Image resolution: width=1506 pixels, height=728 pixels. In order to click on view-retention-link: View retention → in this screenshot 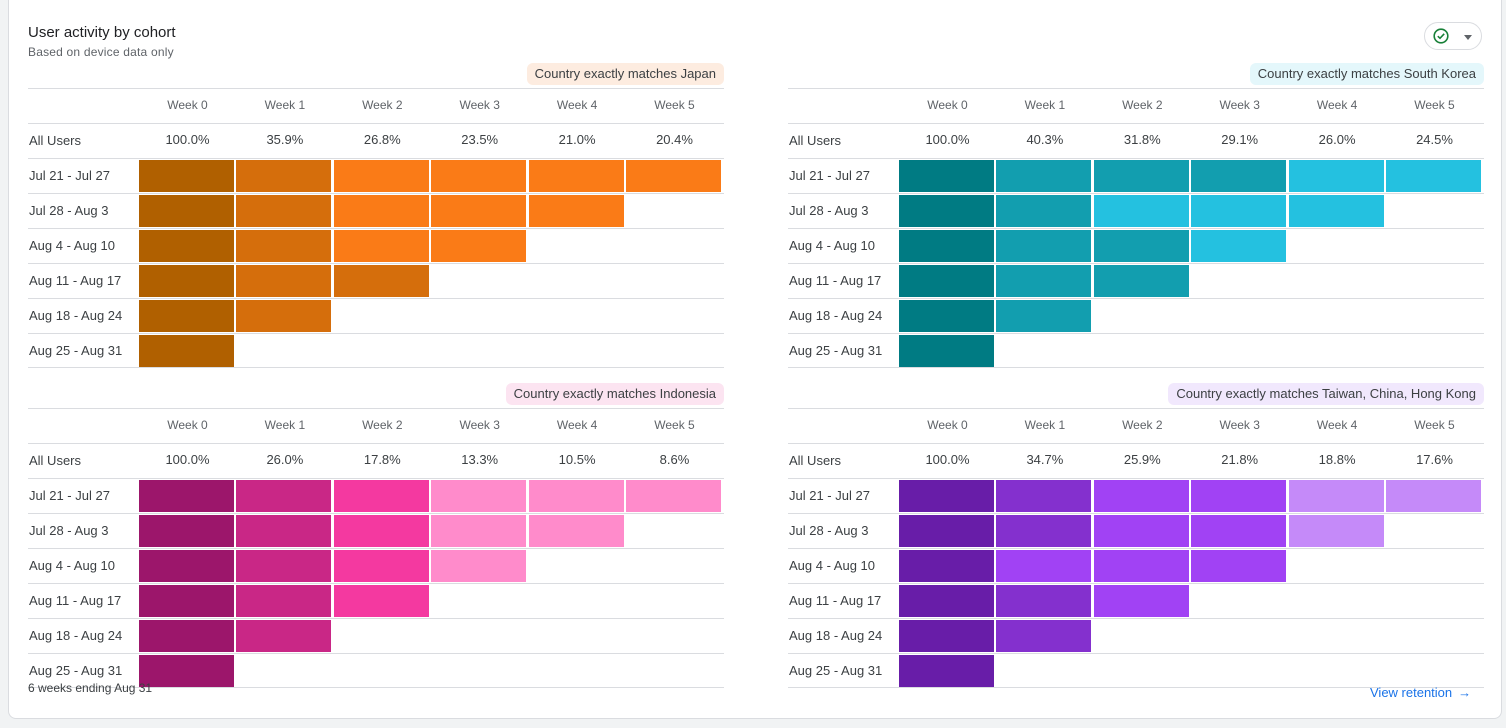, I will do `click(1420, 692)`.